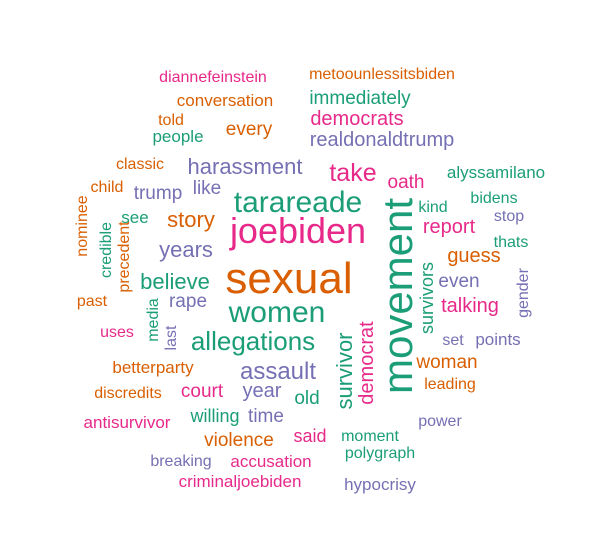 This screenshot has height=554, width=603. Describe the element at coordinates (225, 100) in the screenshot. I see `word-conversation: conversation` at that location.